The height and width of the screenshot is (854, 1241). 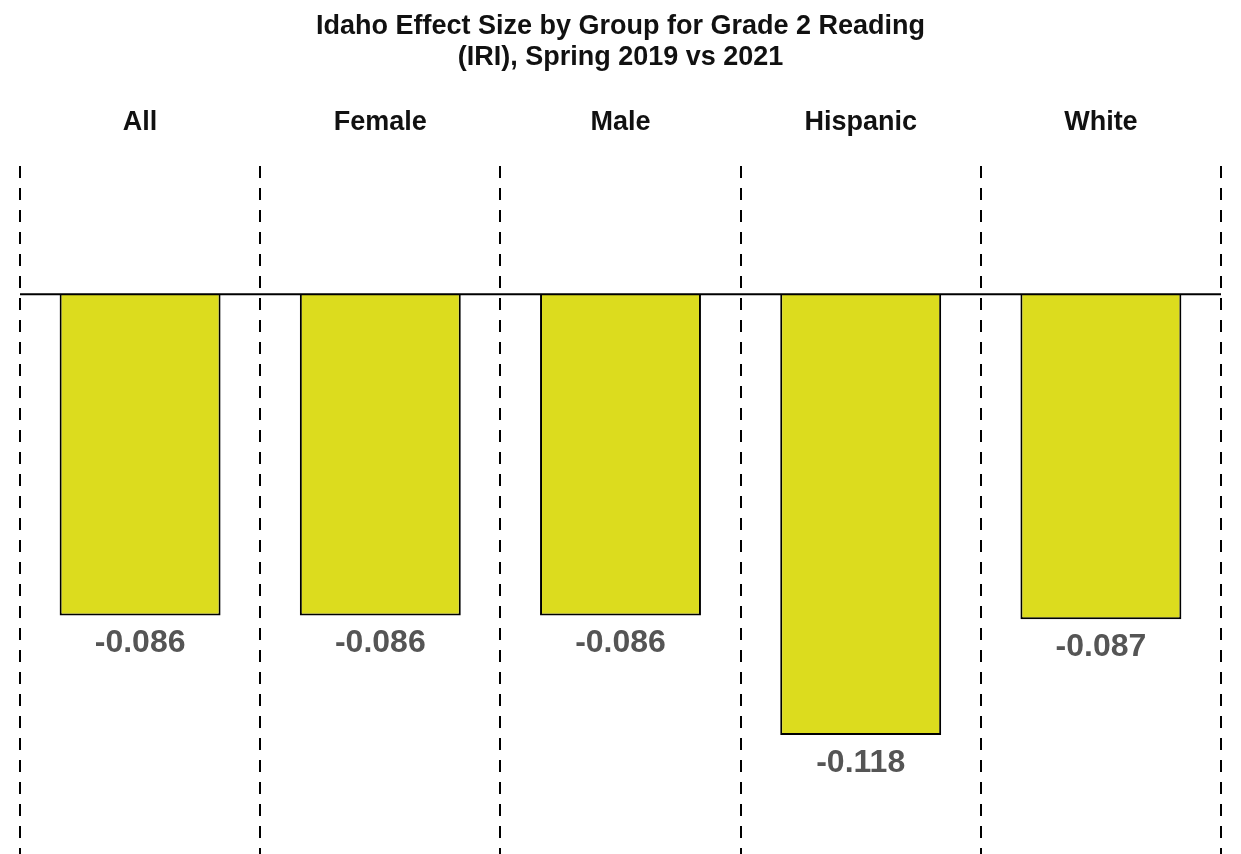 I want to click on x-tick-label: Male, so click(x=620, y=120).